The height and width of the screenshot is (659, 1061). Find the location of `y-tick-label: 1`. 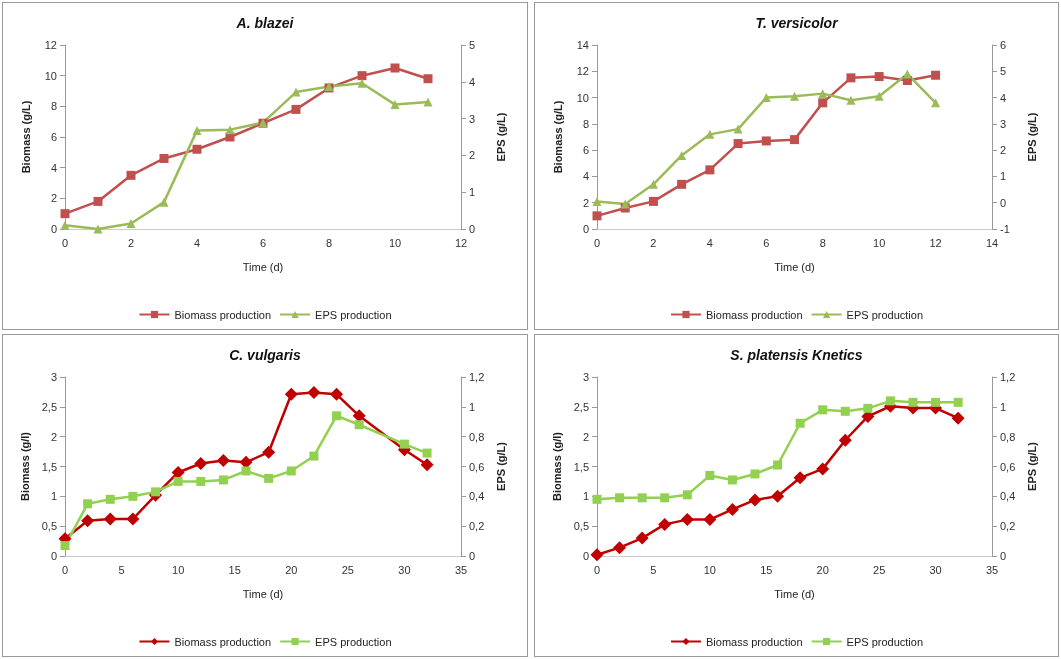

y-tick-label: 1 is located at coordinates (585, 496).